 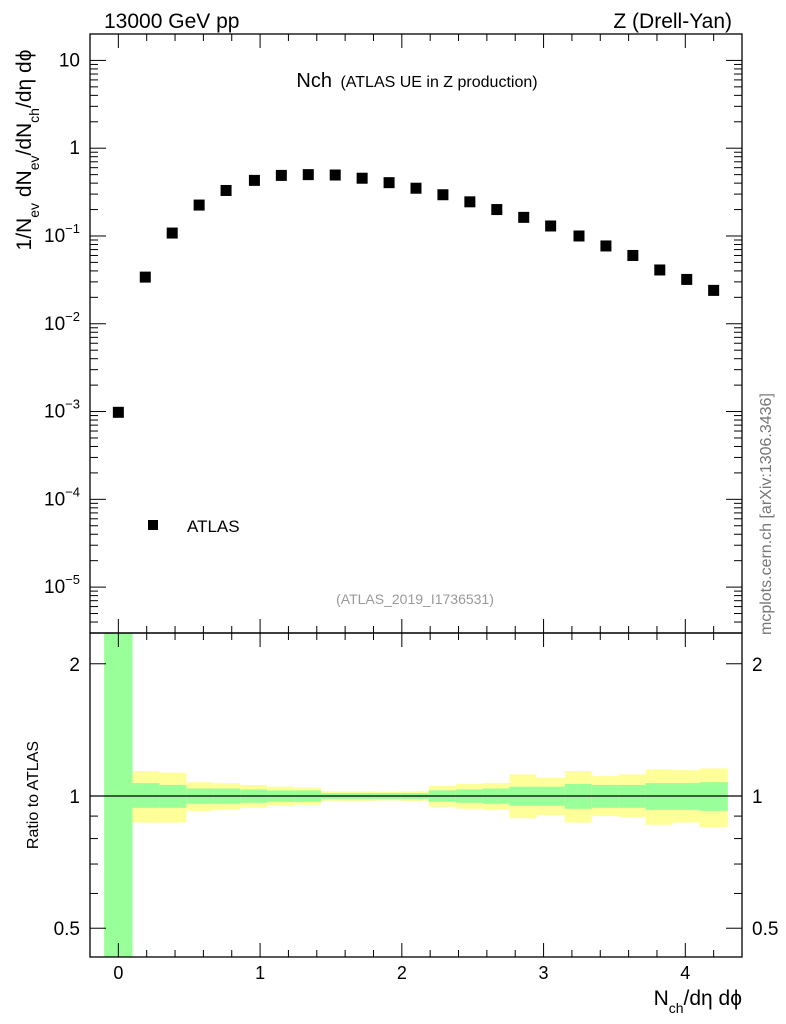 I want to click on ratio-y-tick-label-right: 1, so click(x=757, y=797).